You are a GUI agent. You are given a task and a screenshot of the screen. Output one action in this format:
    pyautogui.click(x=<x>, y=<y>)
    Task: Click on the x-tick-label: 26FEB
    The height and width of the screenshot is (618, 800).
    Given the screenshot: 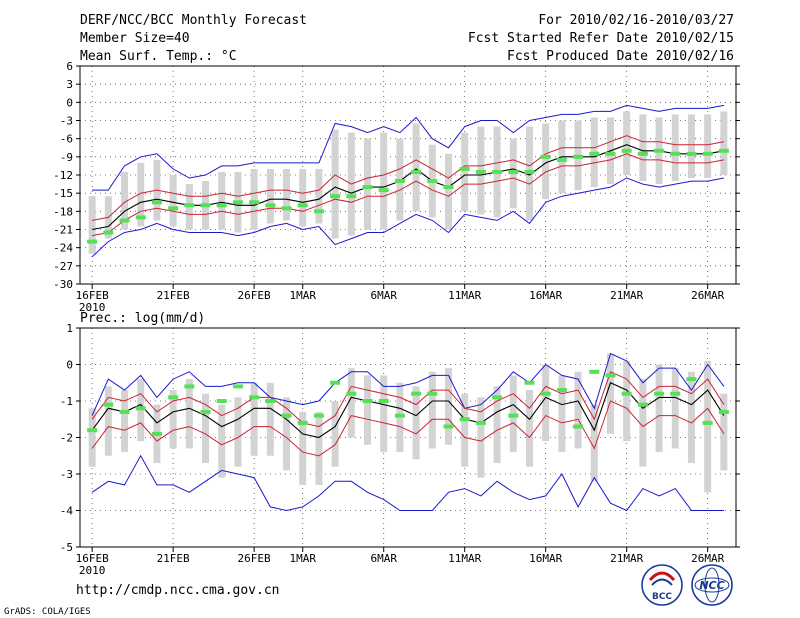 What is the action you would take?
    pyautogui.click(x=254, y=295)
    